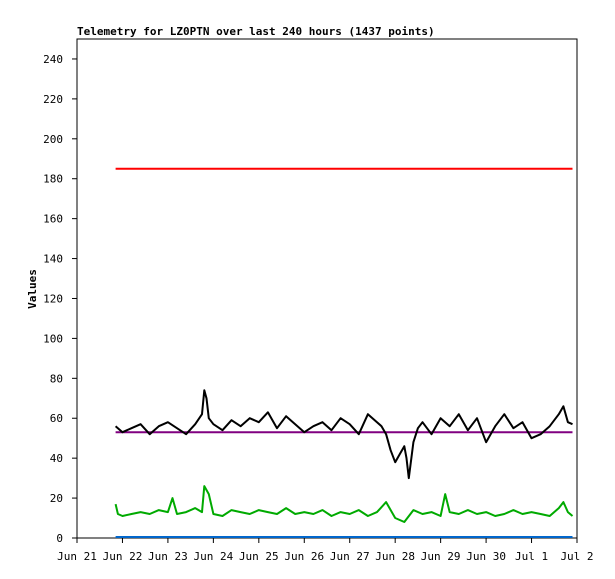 This screenshot has width=615, height=579. I want to click on y-tick-label: 120, so click(53, 298).